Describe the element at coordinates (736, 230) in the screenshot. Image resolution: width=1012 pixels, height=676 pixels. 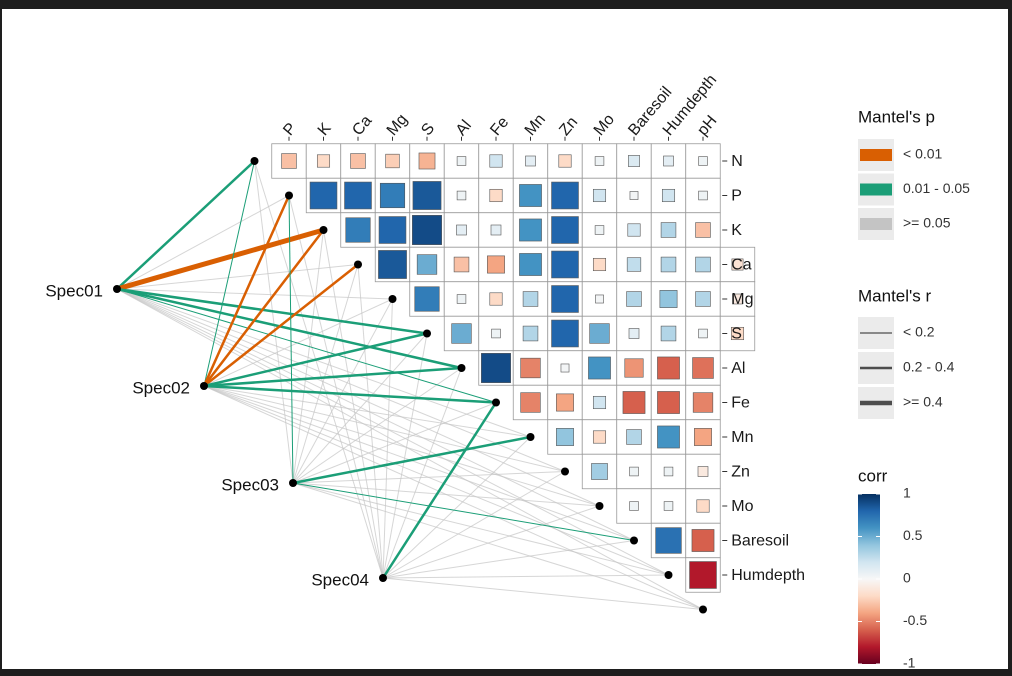
I see `row-label: K` at that location.